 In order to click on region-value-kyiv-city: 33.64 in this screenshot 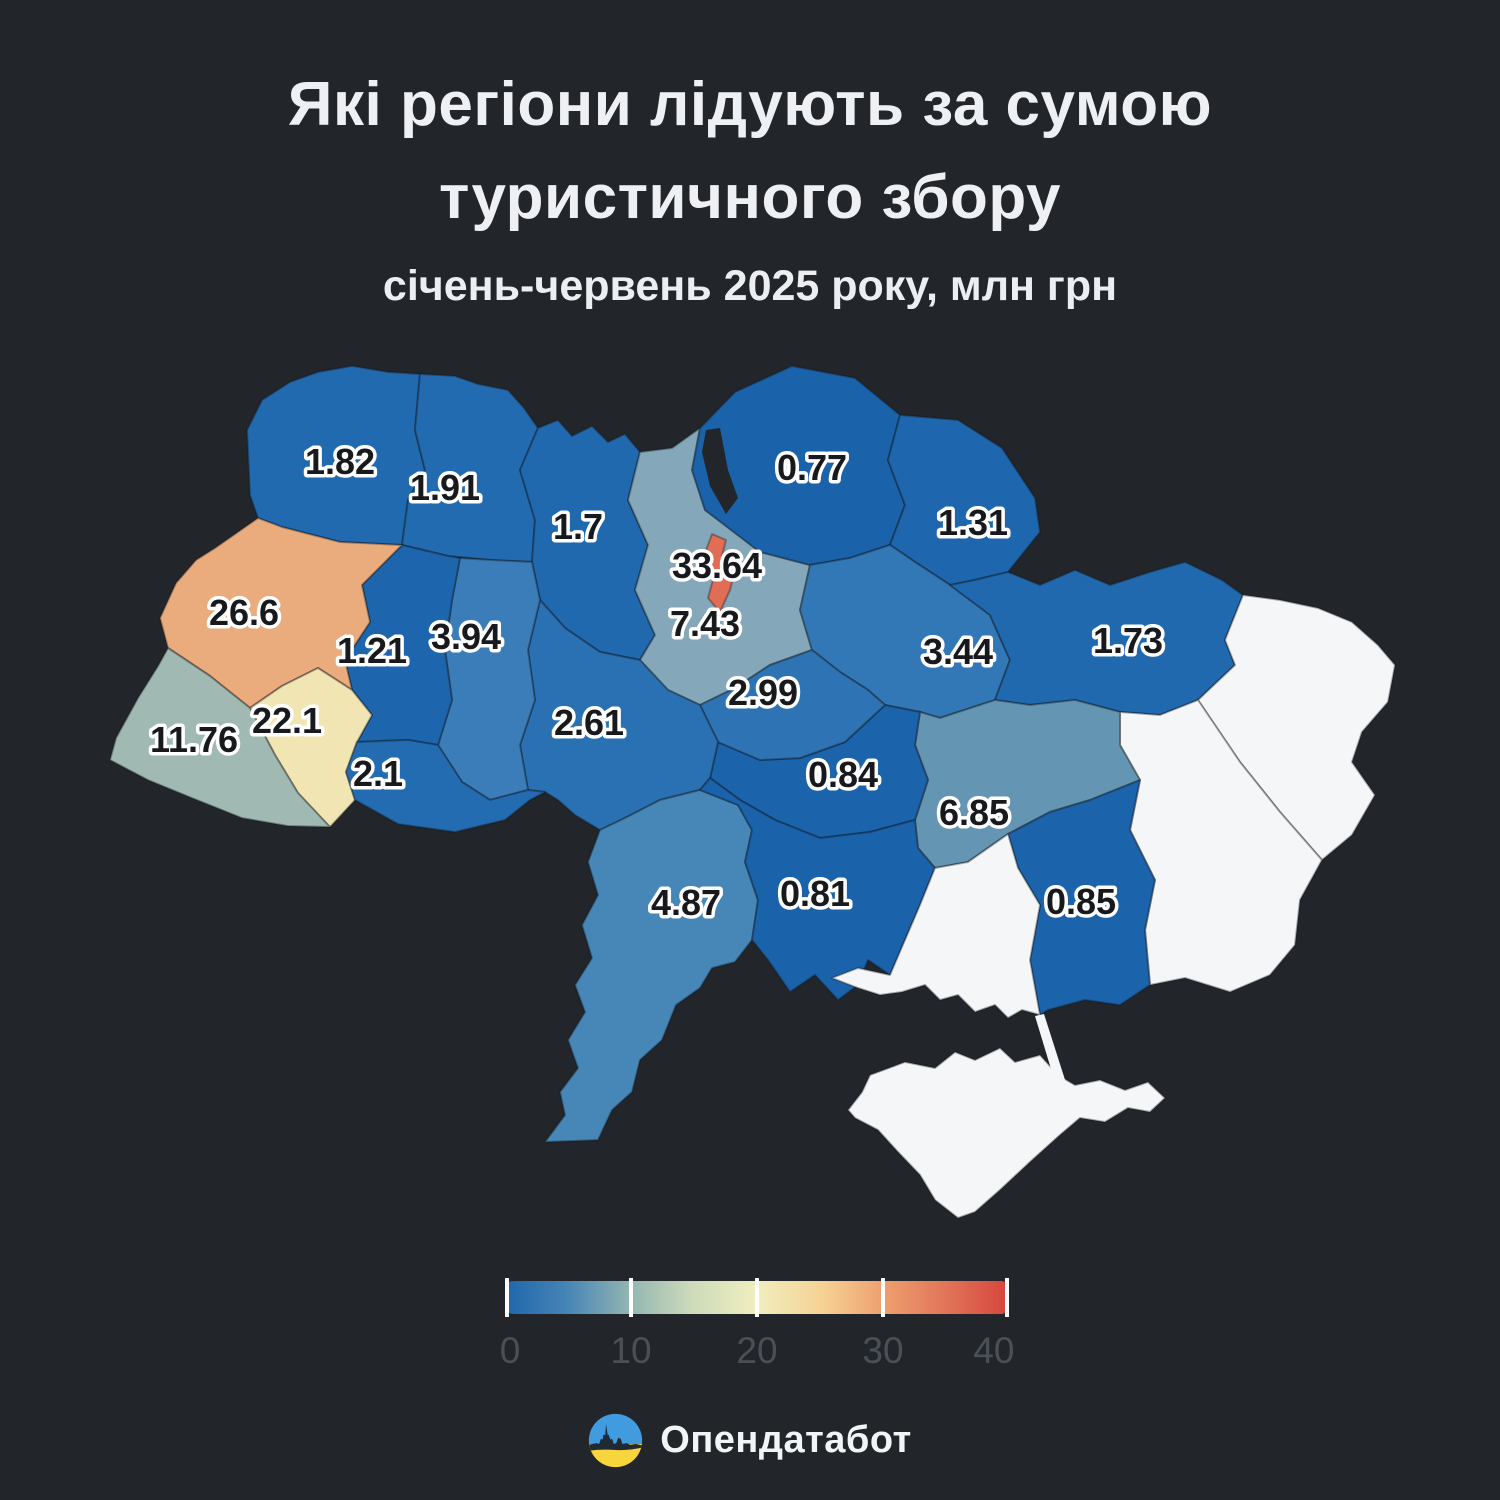, I will do `click(717, 565)`.